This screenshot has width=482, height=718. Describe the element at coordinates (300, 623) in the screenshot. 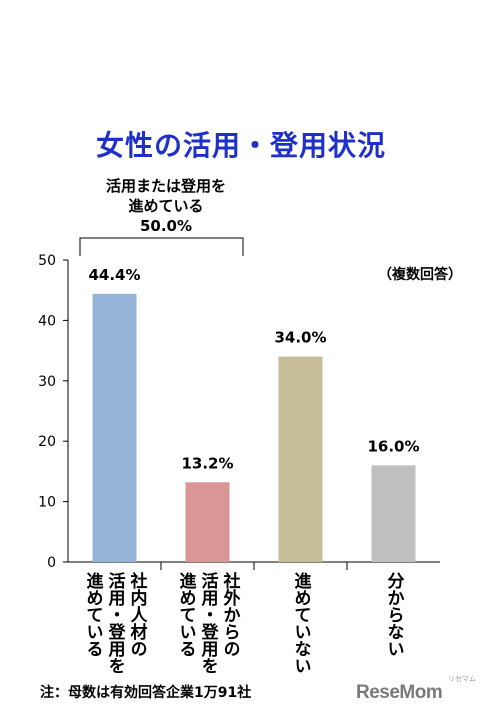

I see `category-label-3: 進めていない` at that location.